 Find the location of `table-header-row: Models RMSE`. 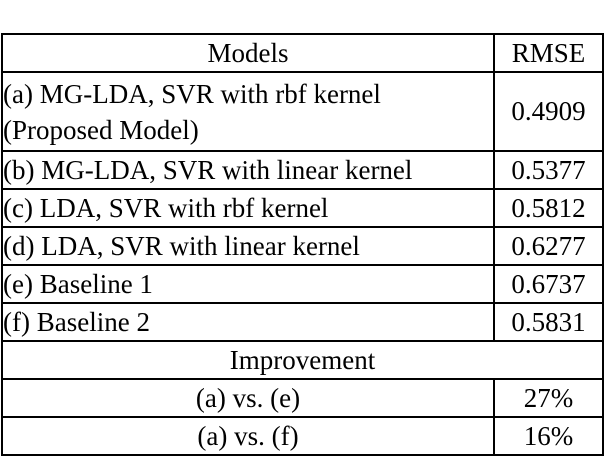

table-header-row: Models RMSE is located at coordinates (302, 53).